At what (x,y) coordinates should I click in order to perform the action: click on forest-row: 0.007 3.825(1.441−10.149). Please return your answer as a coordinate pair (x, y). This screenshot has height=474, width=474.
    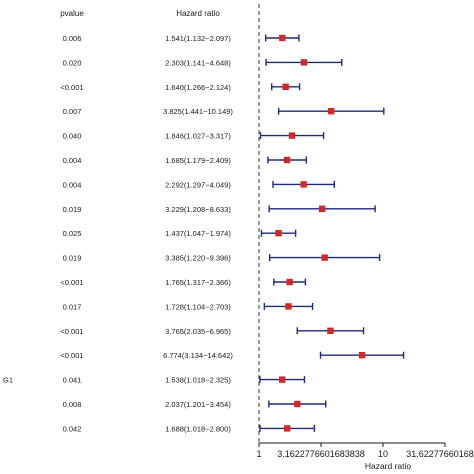
    Looking at the image, I should click on (224, 111).